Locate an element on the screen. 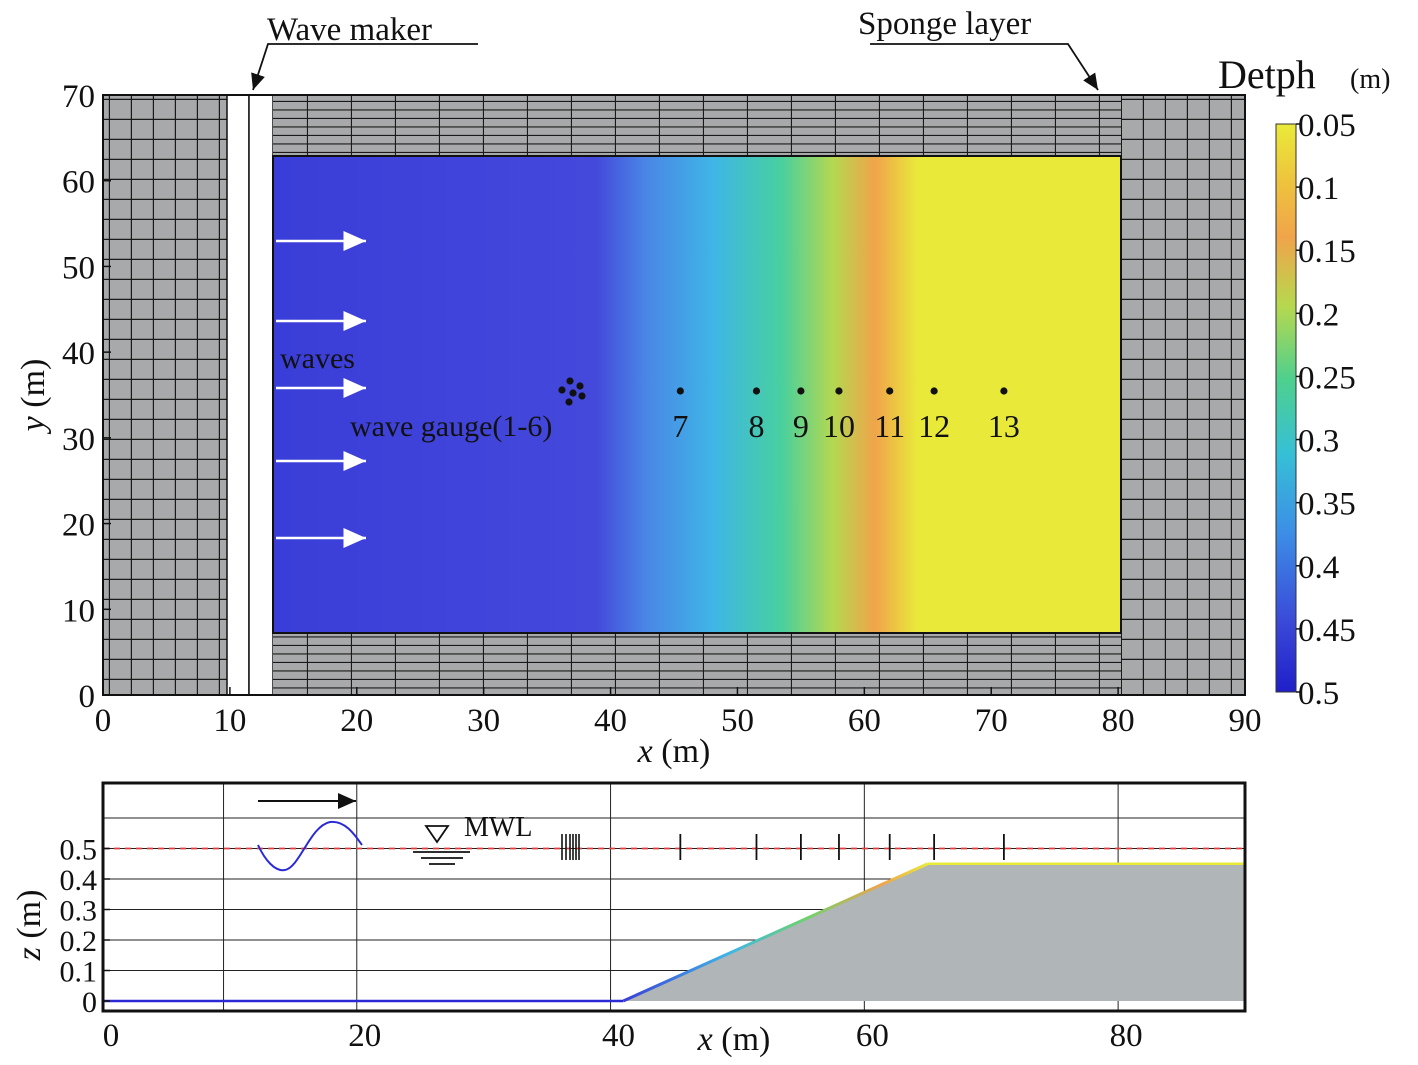  x-tick-label: 10 is located at coordinates (229, 721).